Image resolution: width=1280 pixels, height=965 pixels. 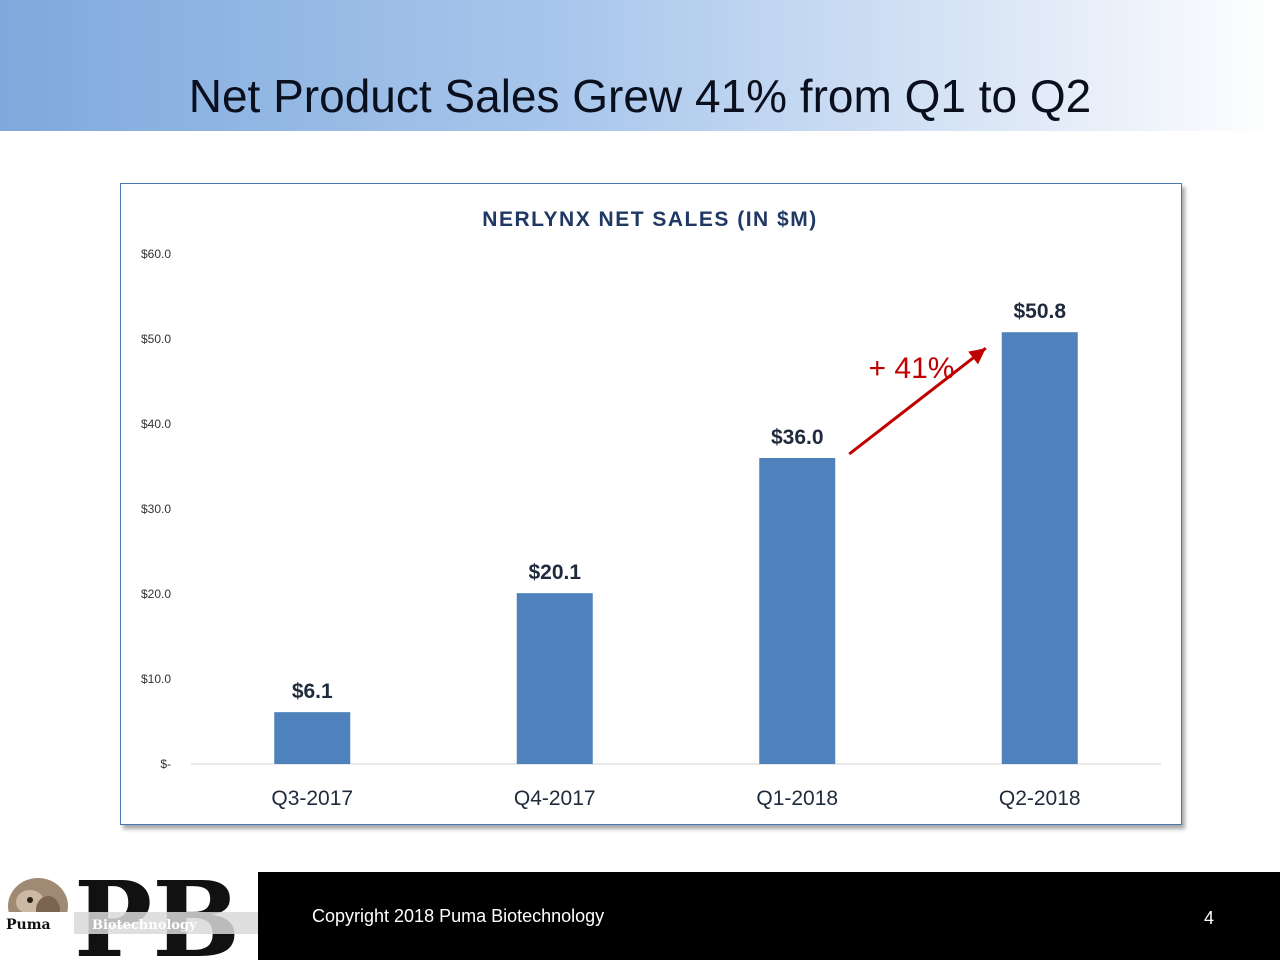 I want to click on slide-title: Net Product Sales Grew 41% from Q1 to Q2, so click(x=640, y=96).